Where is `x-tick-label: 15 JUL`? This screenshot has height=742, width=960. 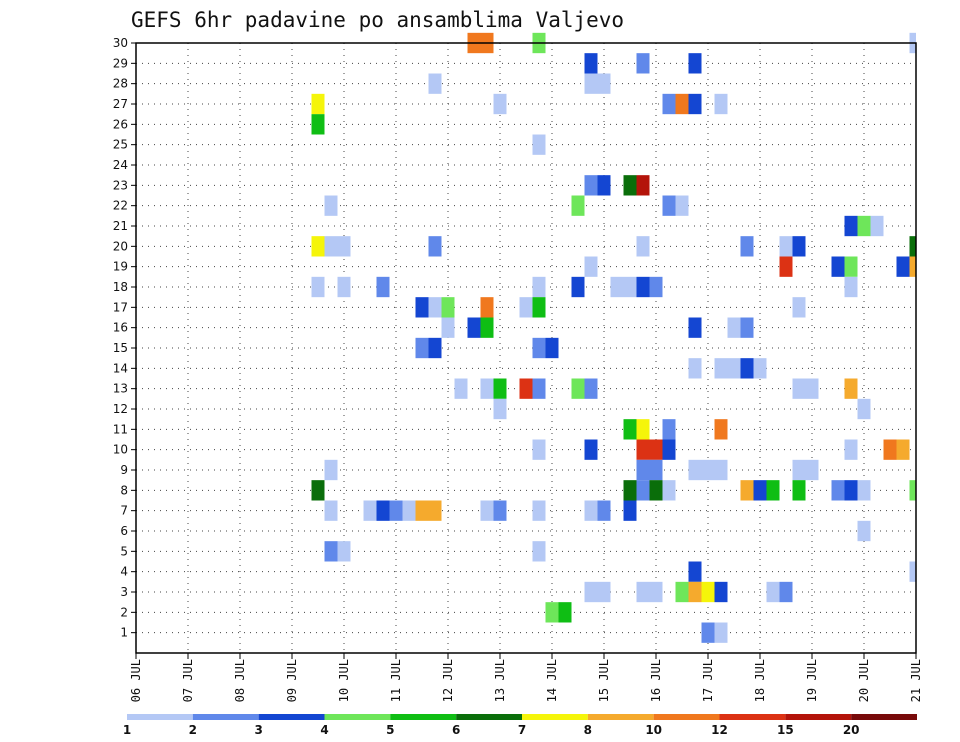 x-tick-label: 15 JUL is located at coordinates (604, 680).